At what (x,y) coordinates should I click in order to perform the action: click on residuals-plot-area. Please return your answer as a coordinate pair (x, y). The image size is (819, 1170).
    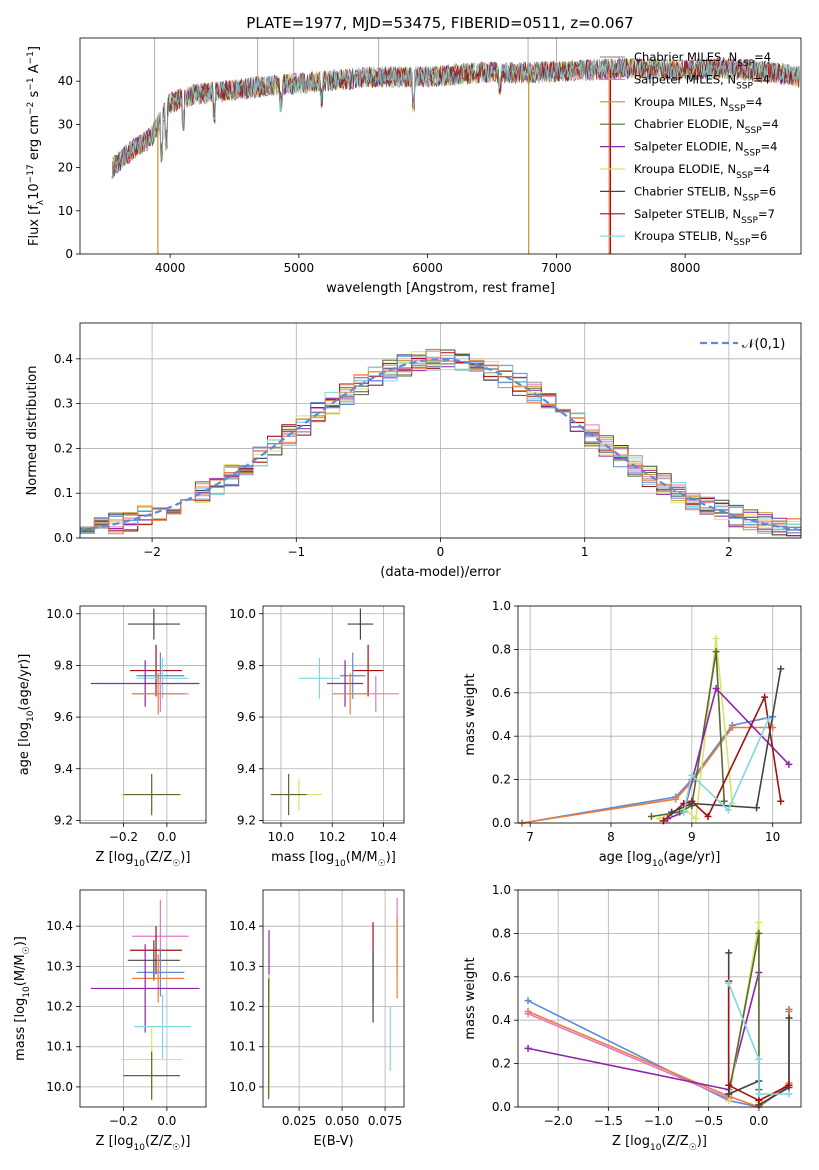
    Looking at the image, I should click on (440, 442).